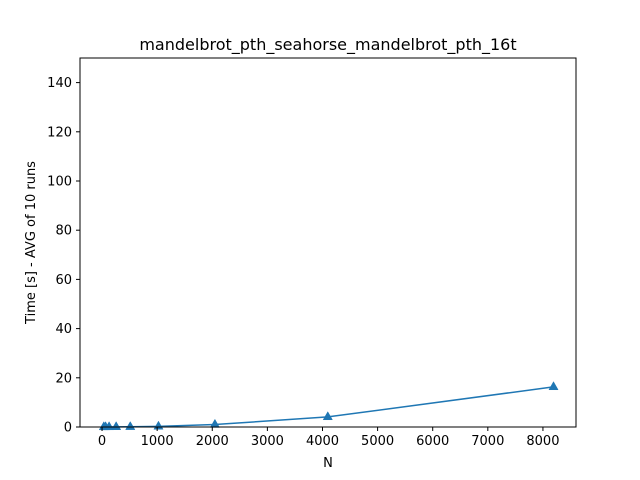  What do you see at coordinates (31, 243) in the screenshot?
I see `y-axis-label: Time [s] - AVG of 10 runs` at bounding box center [31, 243].